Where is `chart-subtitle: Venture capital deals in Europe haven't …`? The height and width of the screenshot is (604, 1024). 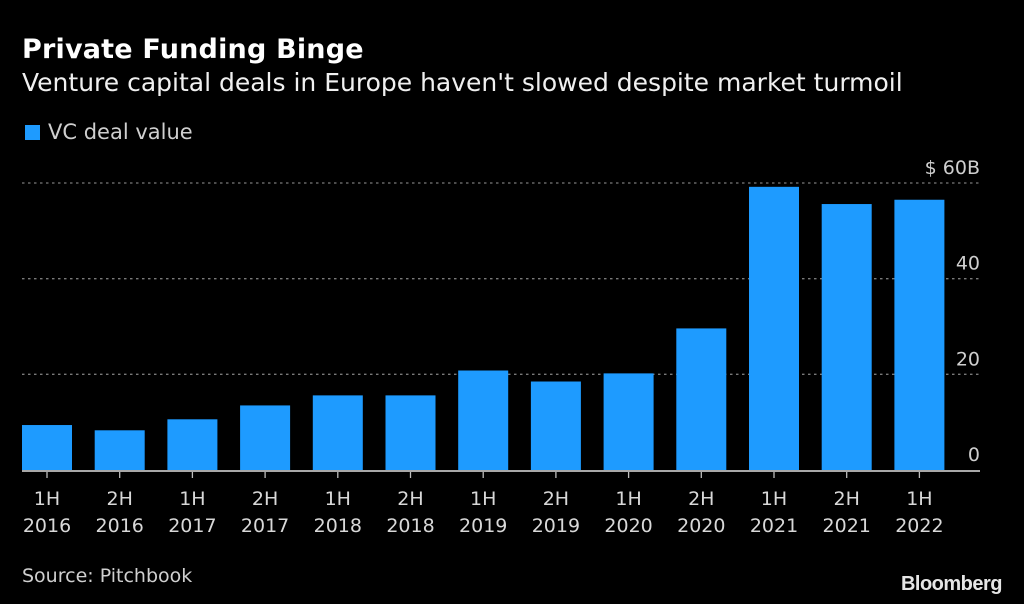 chart-subtitle: Venture capital deals in Europe haven't … is located at coordinates (462, 82).